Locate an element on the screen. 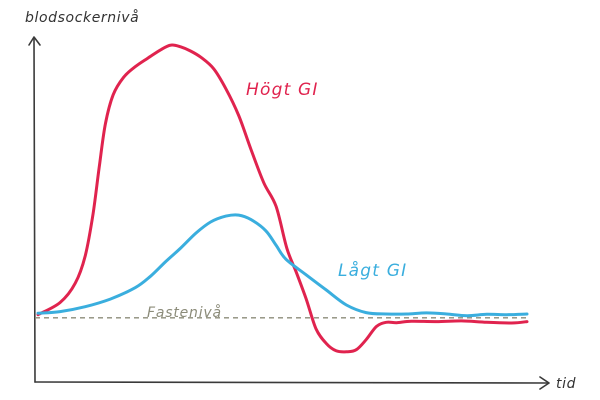 Image resolution: width=600 pixels, height=400 pixels. x-axis-arrowhead is located at coordinates (544, 383).